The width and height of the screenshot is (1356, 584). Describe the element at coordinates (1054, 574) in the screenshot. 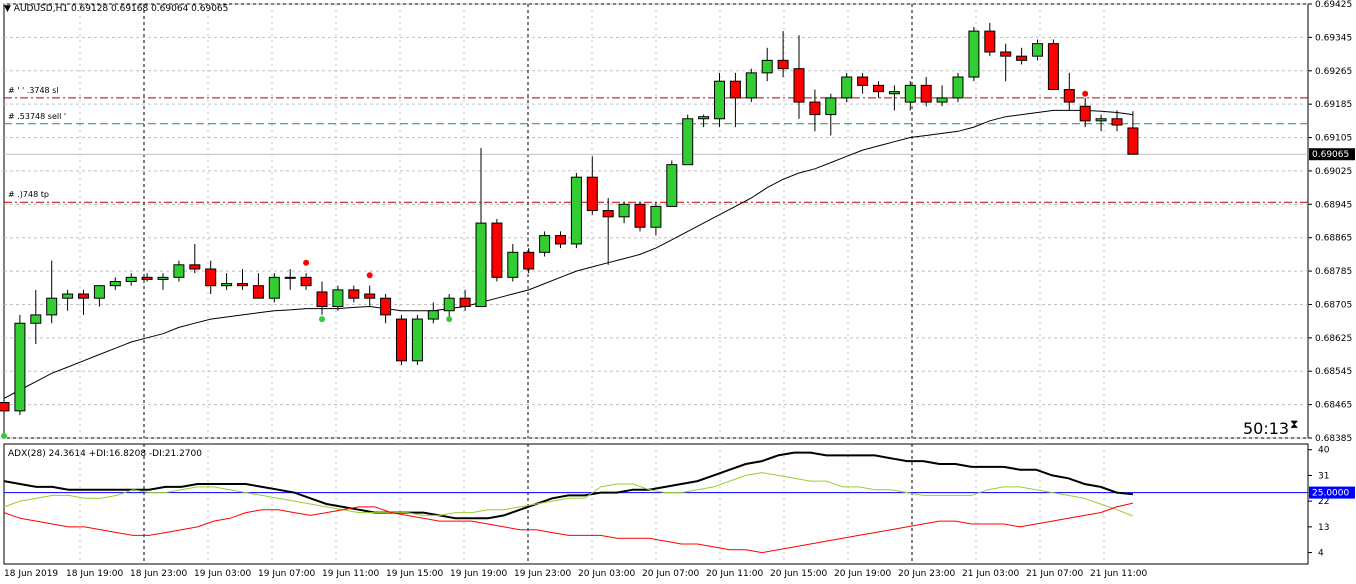

I see `x-tick-label: 21 Jun 07:00` at that location.